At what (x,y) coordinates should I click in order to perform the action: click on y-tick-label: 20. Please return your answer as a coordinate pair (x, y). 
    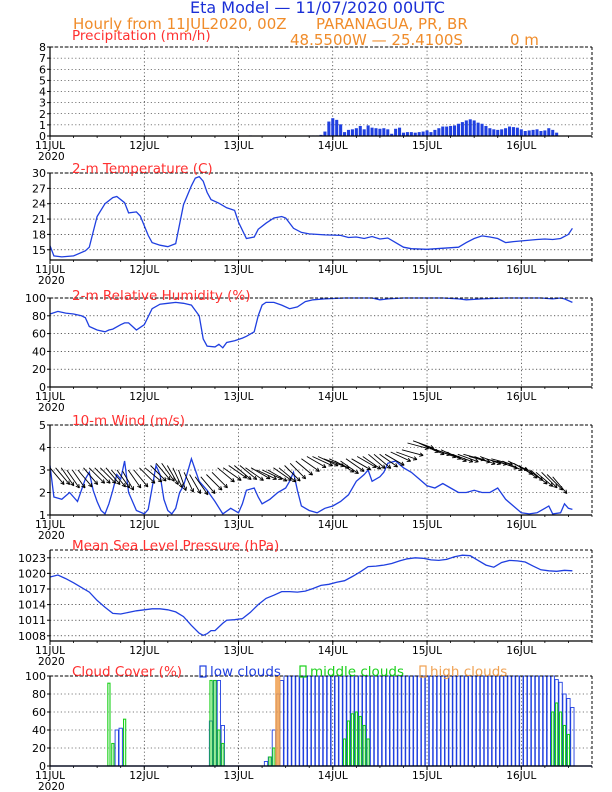
    Looking at the image, I should click on (39, 369).